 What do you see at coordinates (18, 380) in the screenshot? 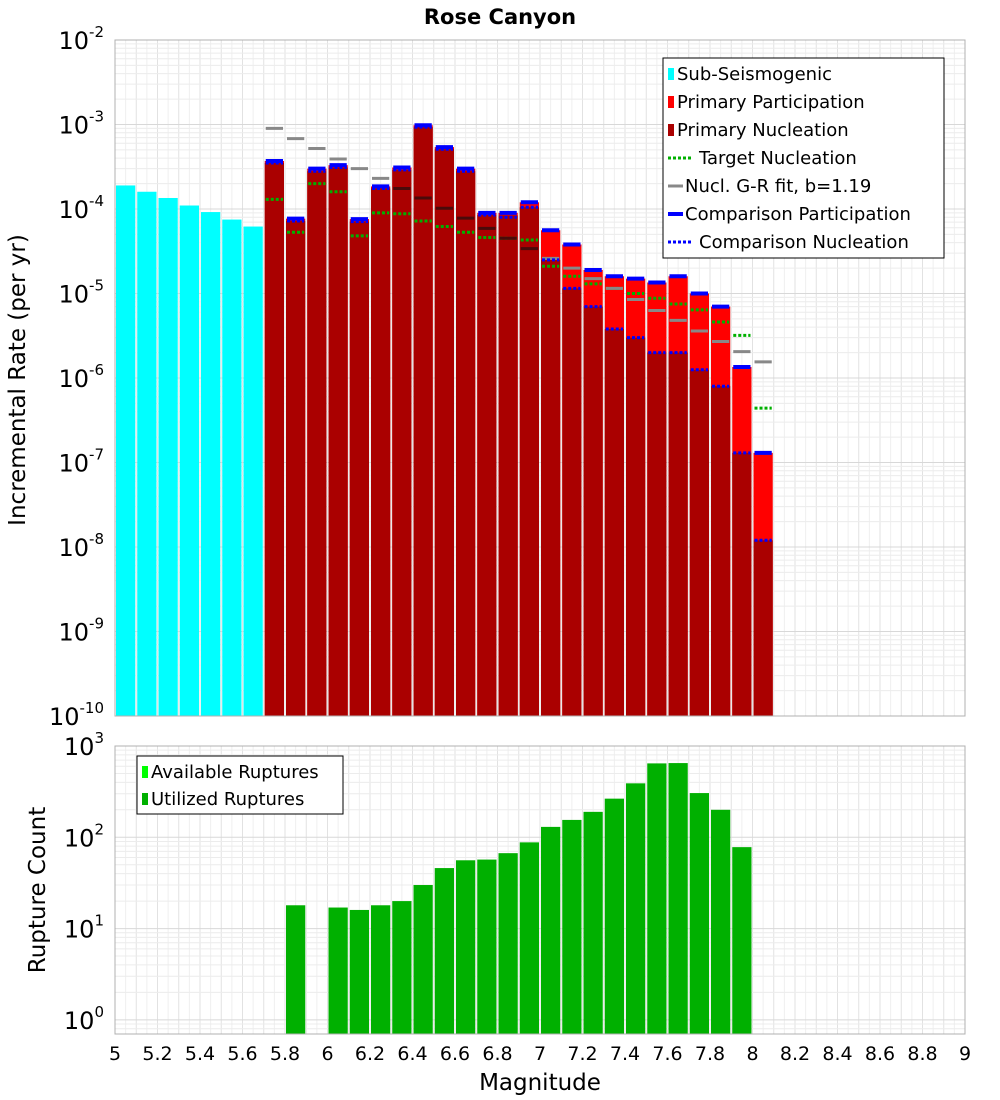
I see `top-y-axis-label: Incremental Rate (per yr)` at bounding box center [18, 380].